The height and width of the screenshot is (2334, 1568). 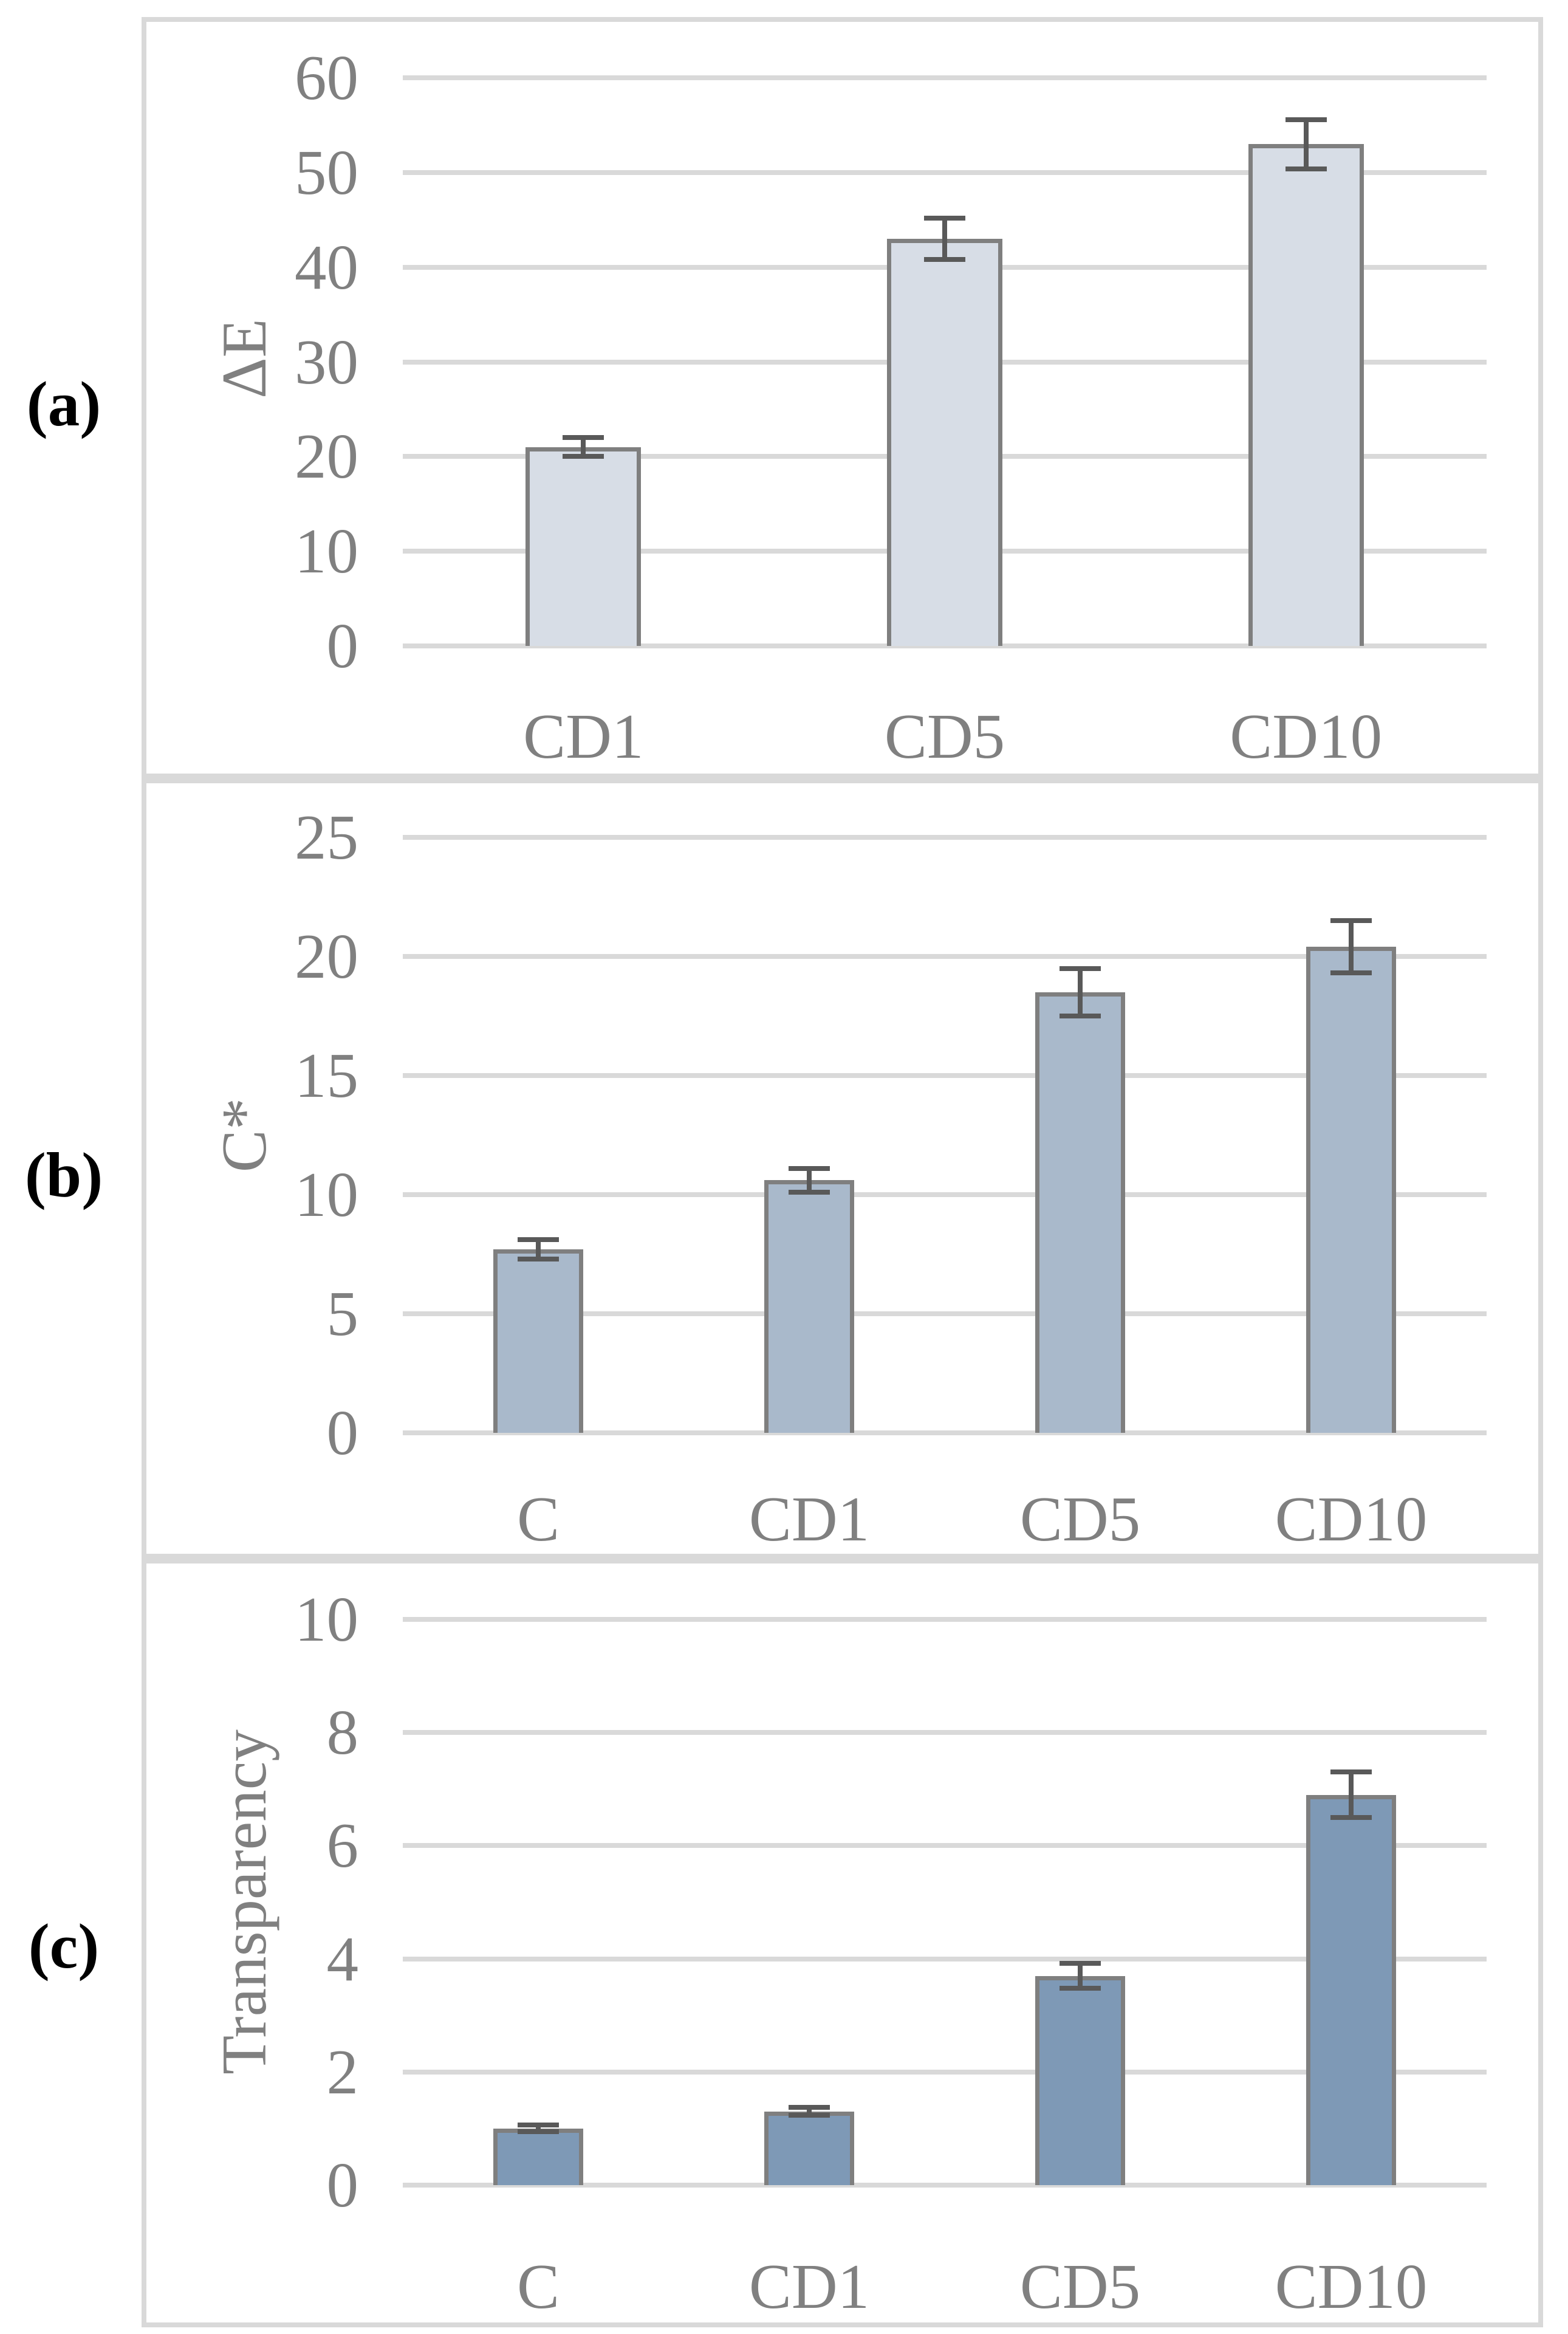 What do you see at coordinates (326, 837) in the screenshot?
I see `y-tick-label: 25` at bounding box center [326, 837].